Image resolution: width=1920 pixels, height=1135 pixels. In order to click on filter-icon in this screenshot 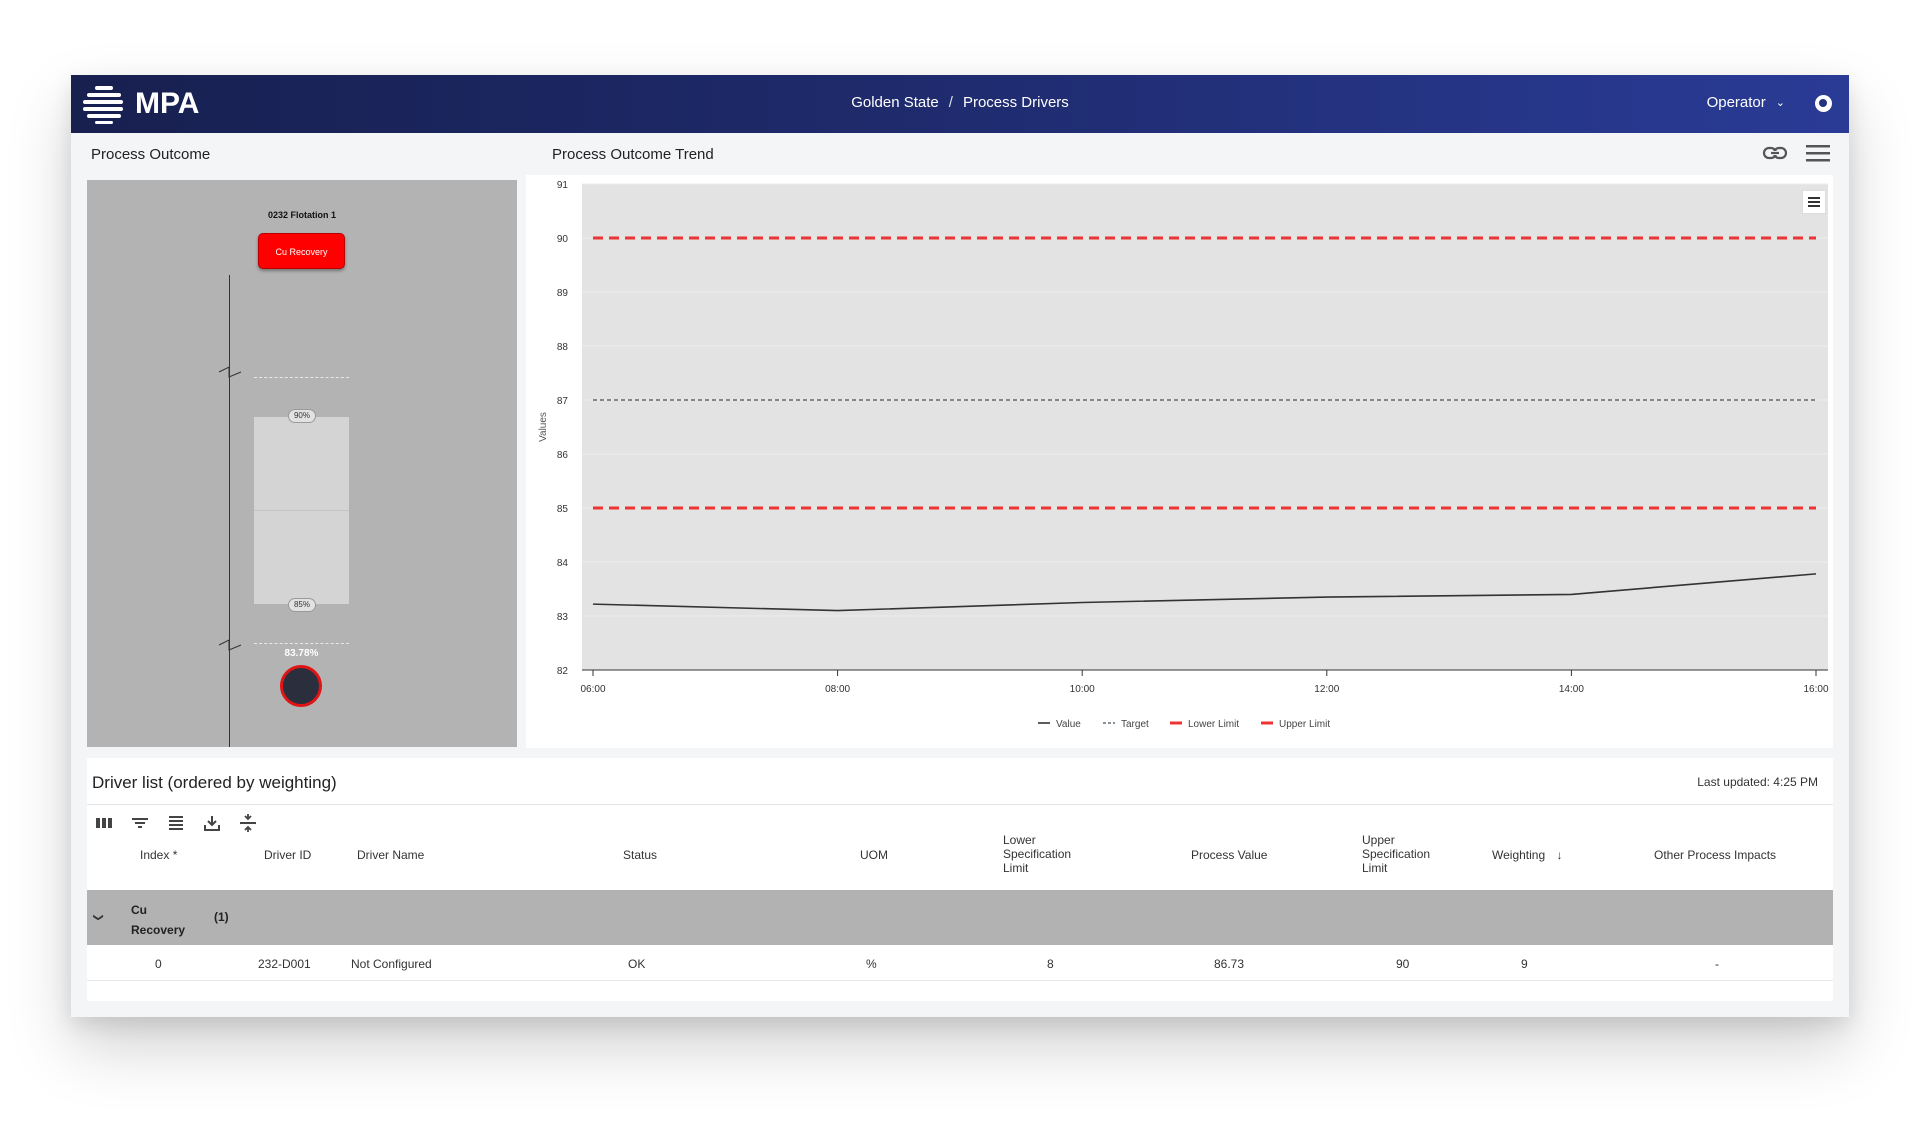, I will do `click(140, 823)`.